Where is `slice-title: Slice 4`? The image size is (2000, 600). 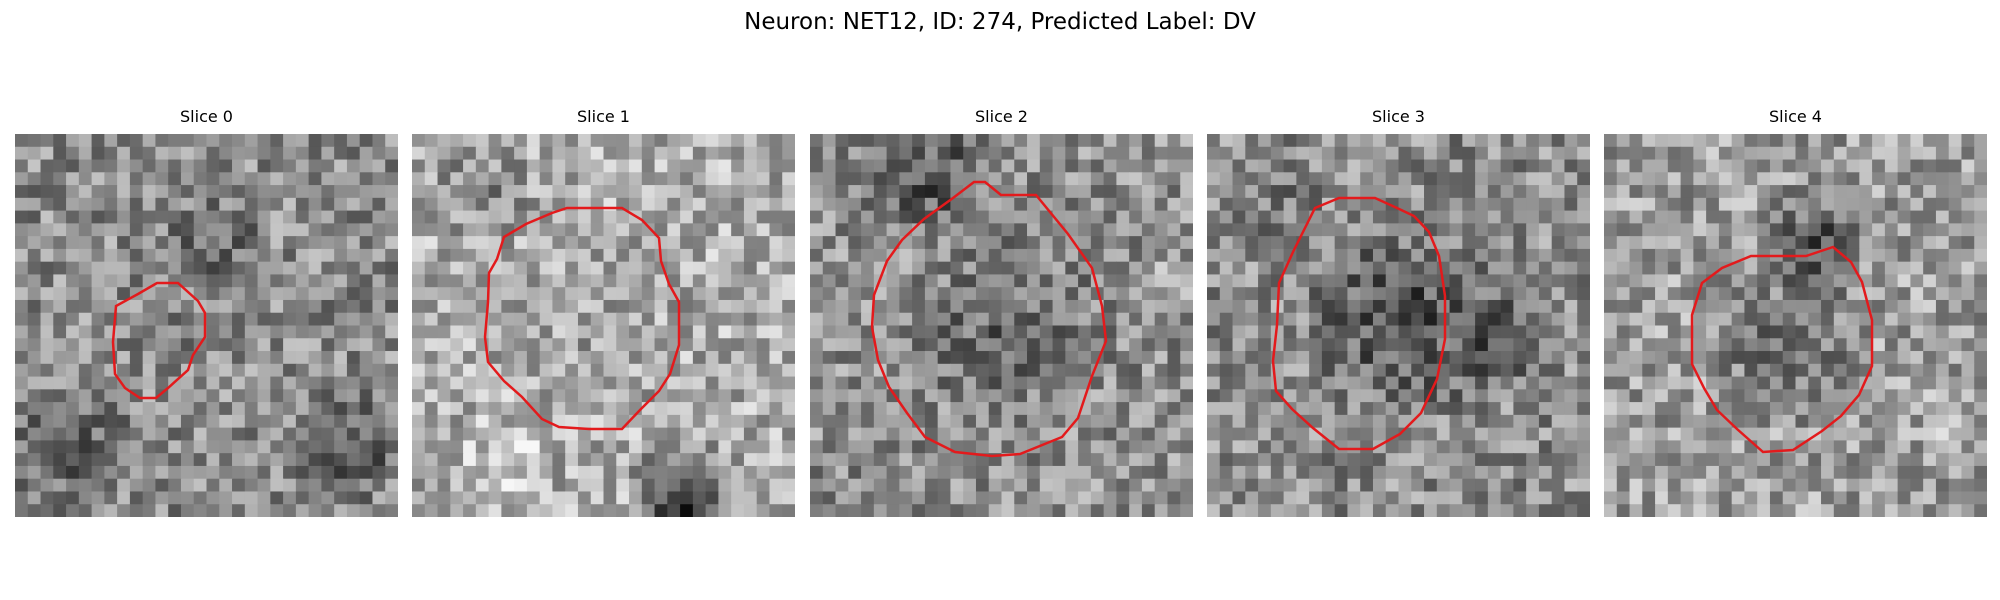 slice-title: Slice 4 is located at coordinates (1795, 116).